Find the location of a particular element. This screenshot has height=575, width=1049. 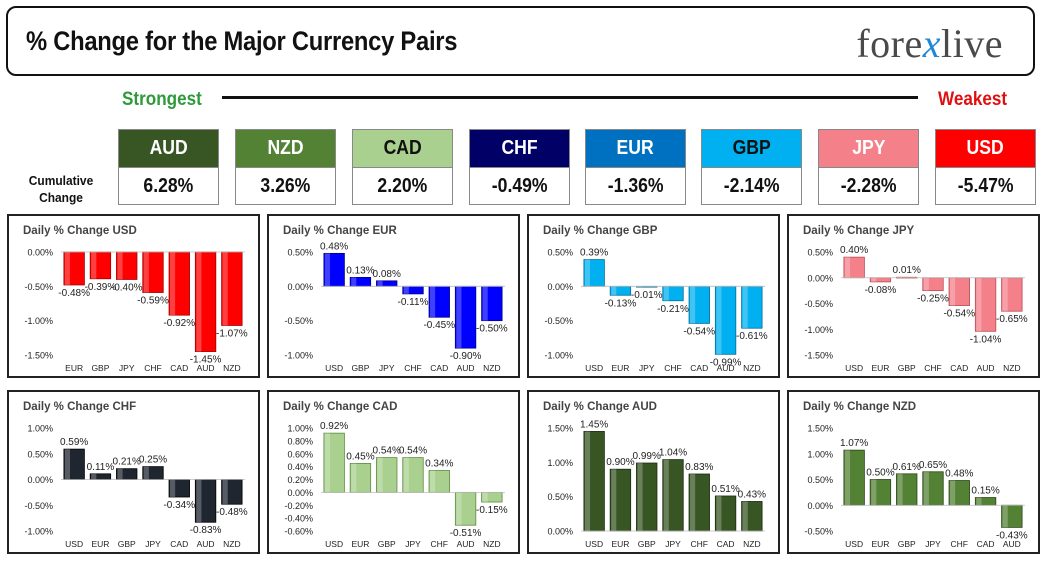

data-label: -0.54% is located at coordinates (699, 331).